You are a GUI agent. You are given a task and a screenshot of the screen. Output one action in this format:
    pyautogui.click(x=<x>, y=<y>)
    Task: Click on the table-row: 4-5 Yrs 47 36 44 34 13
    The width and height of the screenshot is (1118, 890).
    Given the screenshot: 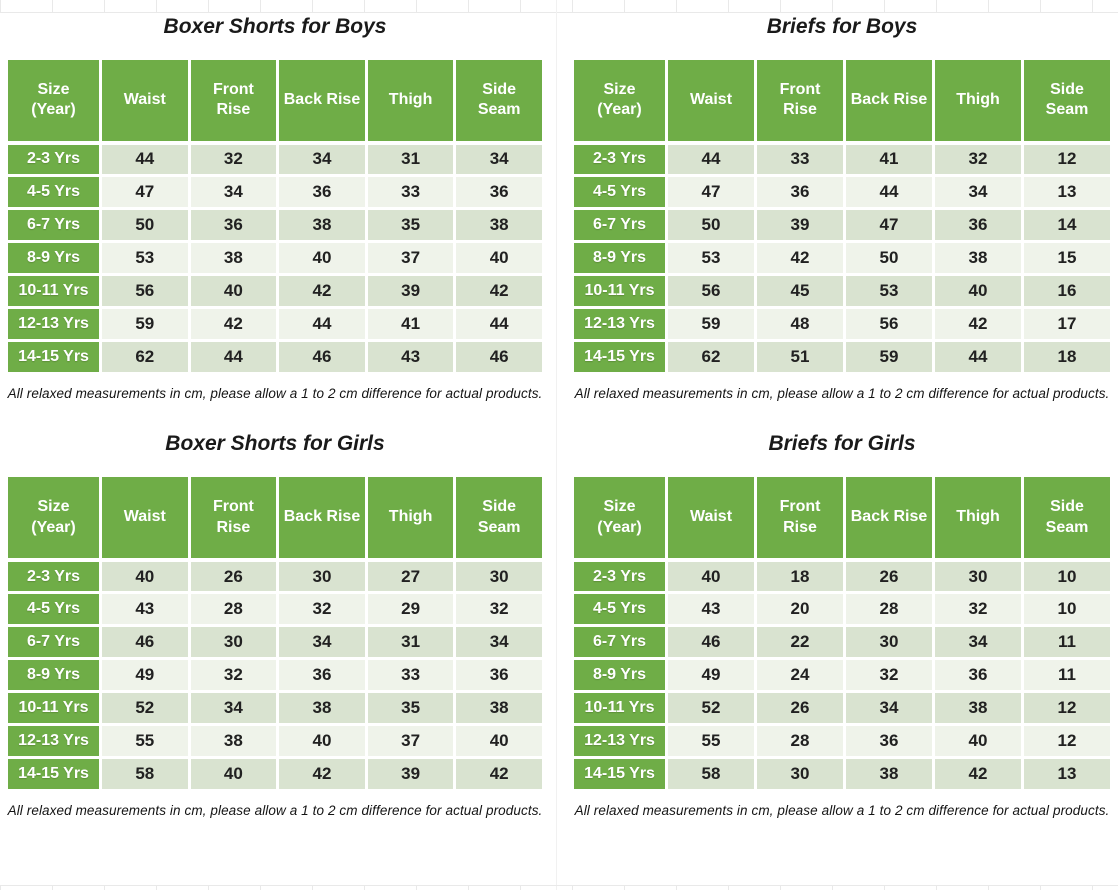 What is the action you would take?
    pyautogui.click(x=842, y=192)
    